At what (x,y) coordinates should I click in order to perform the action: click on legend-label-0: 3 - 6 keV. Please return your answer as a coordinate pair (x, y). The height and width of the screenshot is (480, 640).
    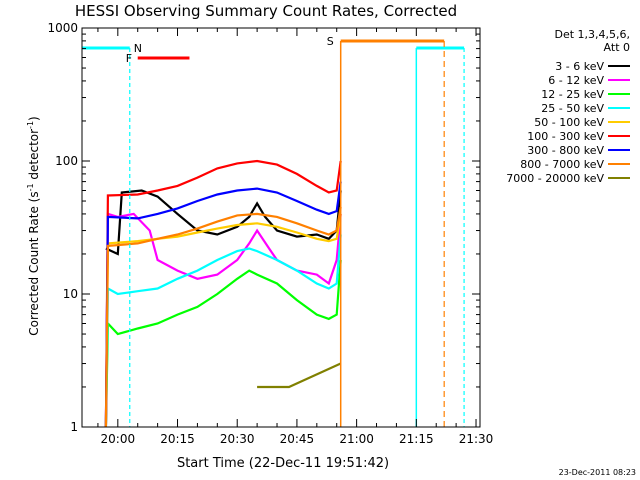
    Looking at the image, I should click on (579, 66).